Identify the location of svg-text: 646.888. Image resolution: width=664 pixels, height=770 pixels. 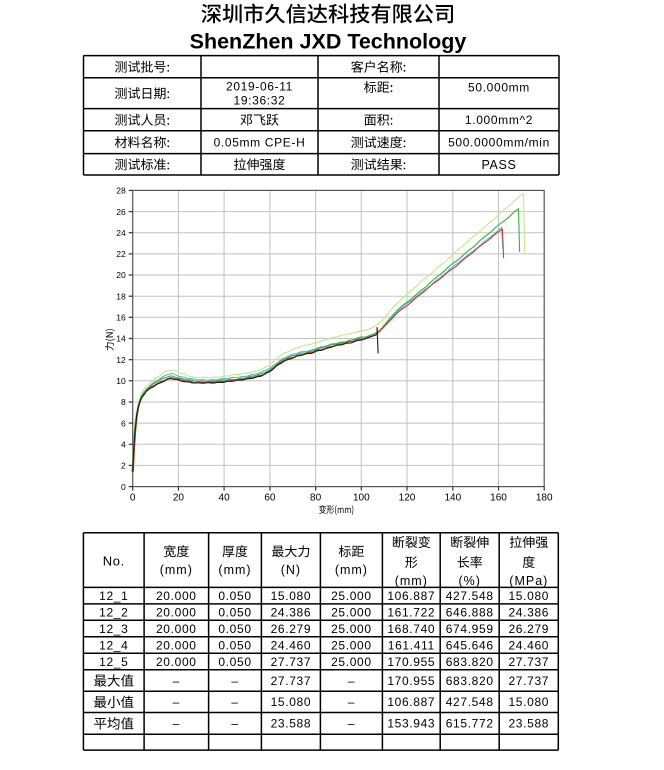
(470, 612).